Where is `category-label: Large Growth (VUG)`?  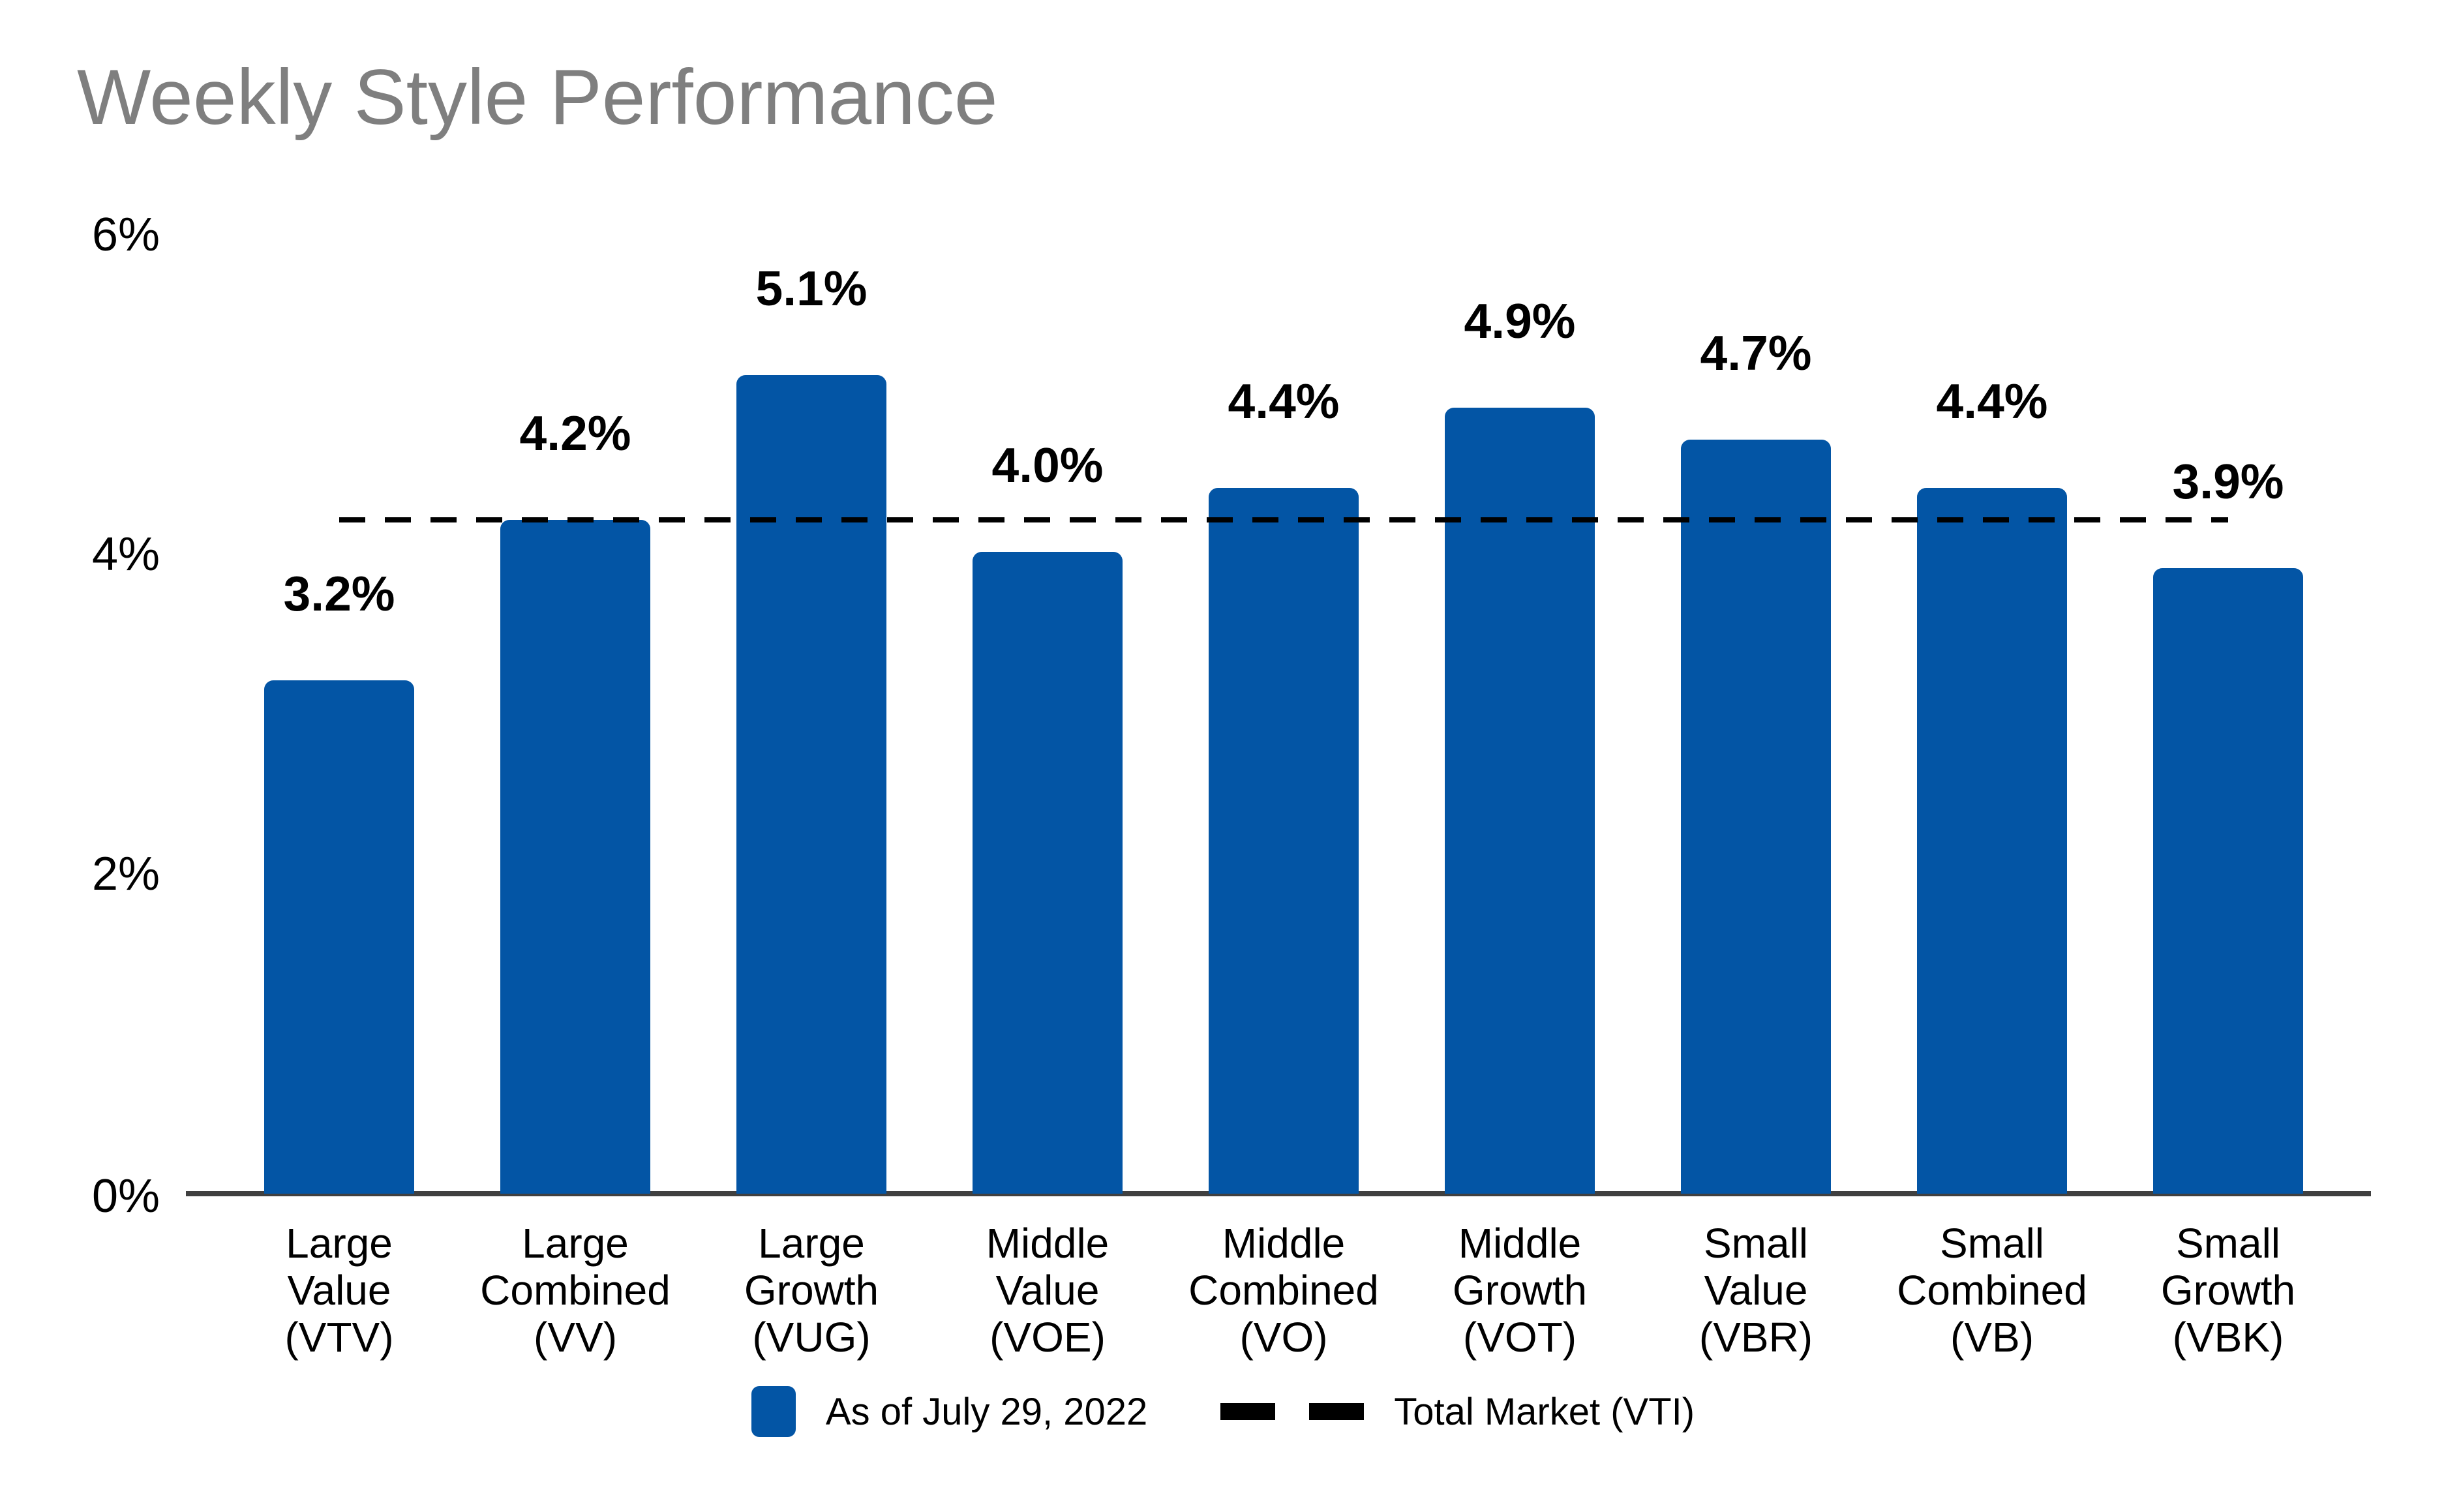
category-label: Large Growth (VUG) is located at coordinates (811, 1290).